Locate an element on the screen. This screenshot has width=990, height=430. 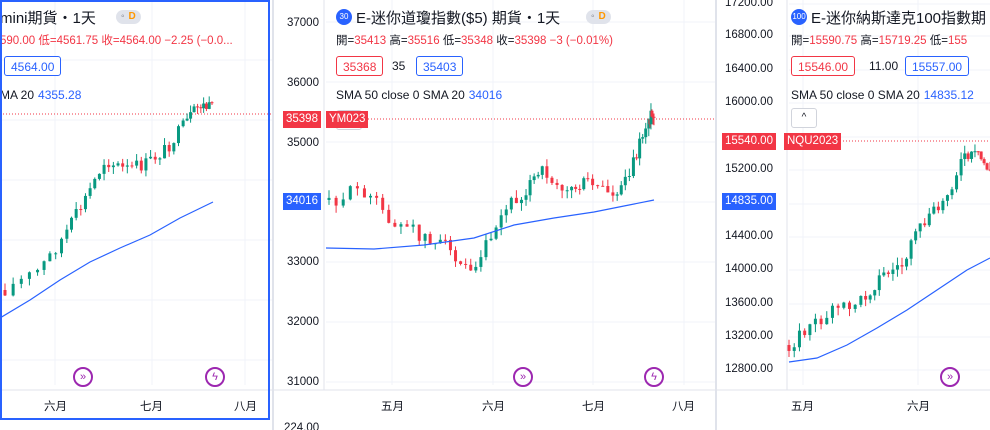
last-price-label: 15540.00 is located at coordinates (749, 141).